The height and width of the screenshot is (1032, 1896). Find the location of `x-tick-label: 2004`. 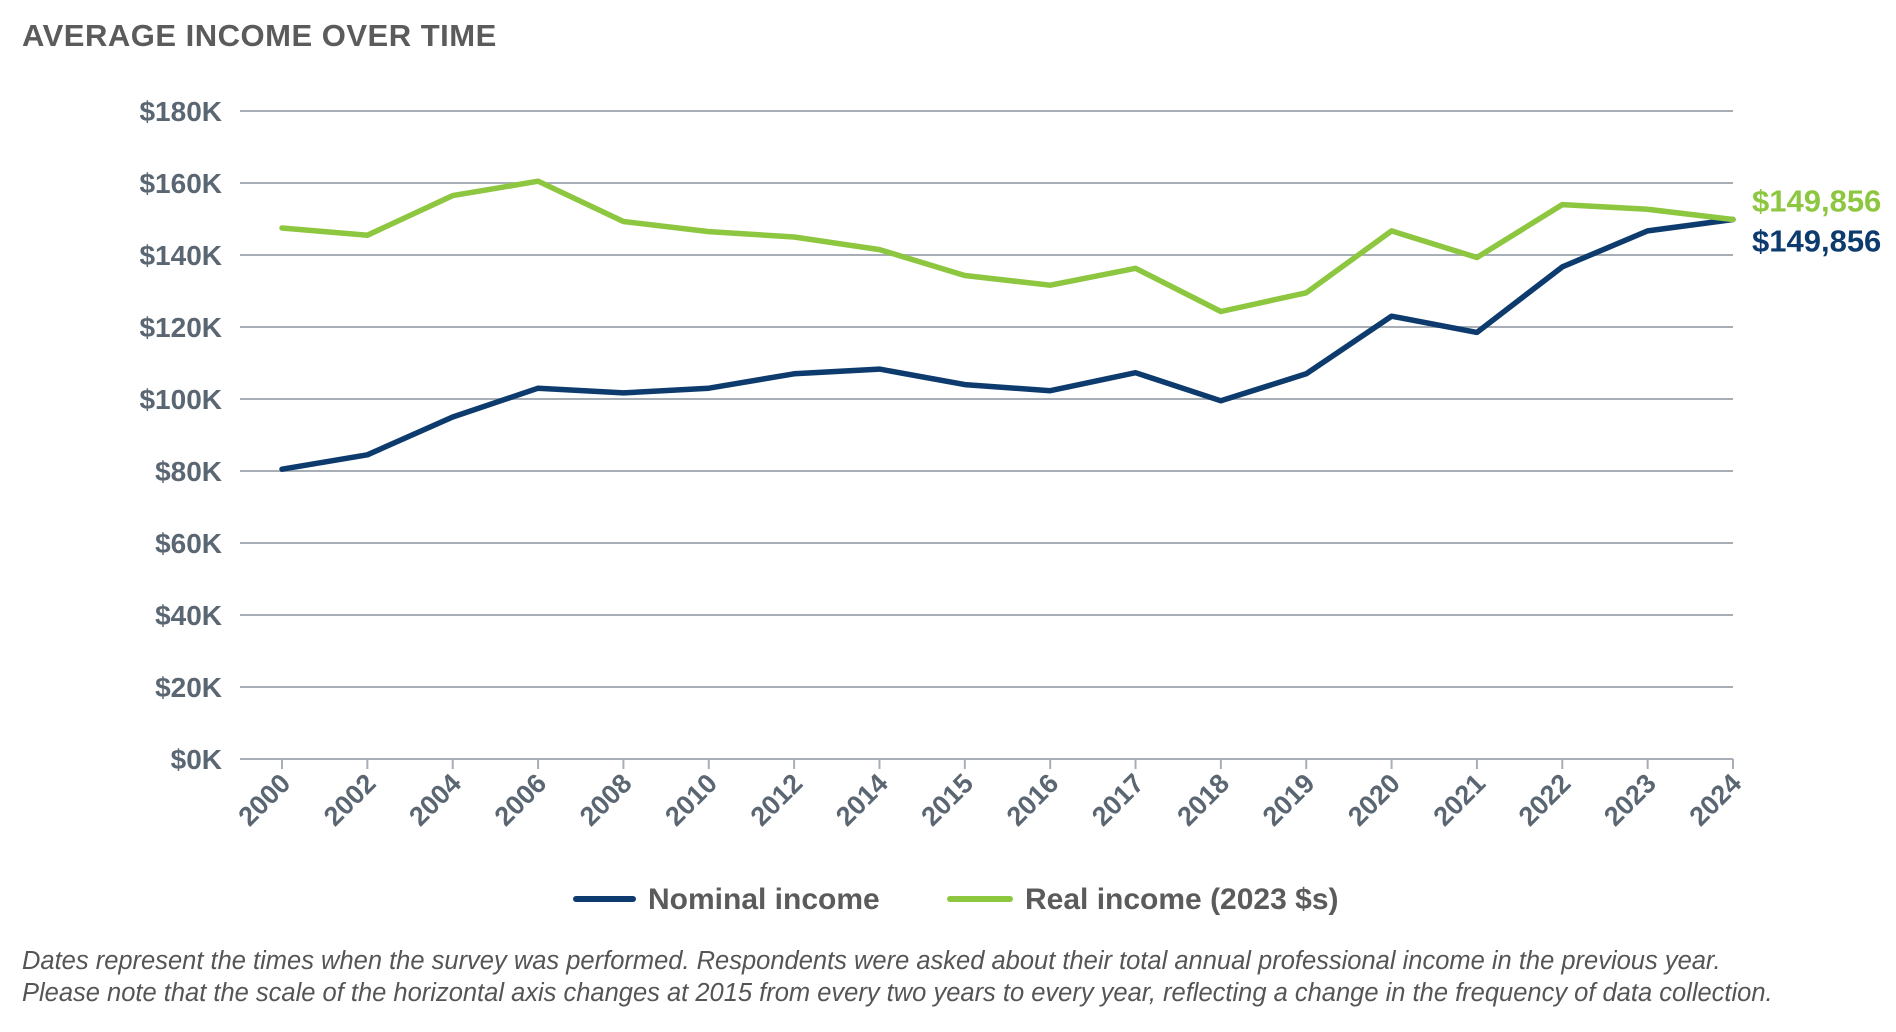

x-tick-label: 2004 is located at coordinates (435, 800).